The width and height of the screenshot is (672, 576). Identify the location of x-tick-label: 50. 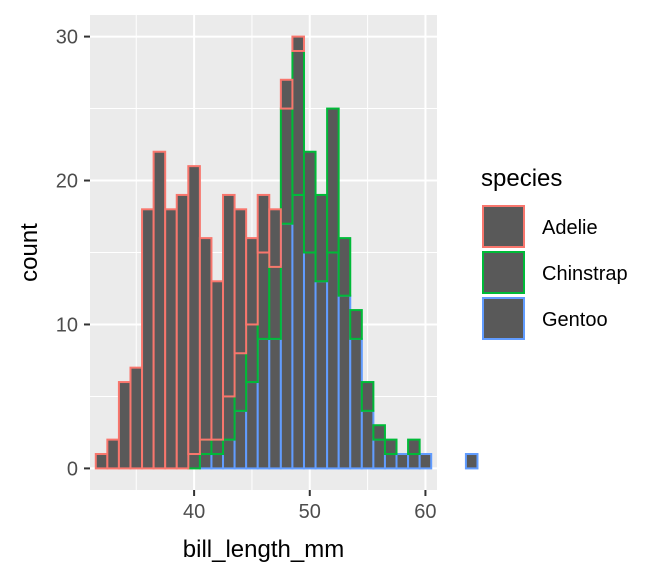
(310, 512).